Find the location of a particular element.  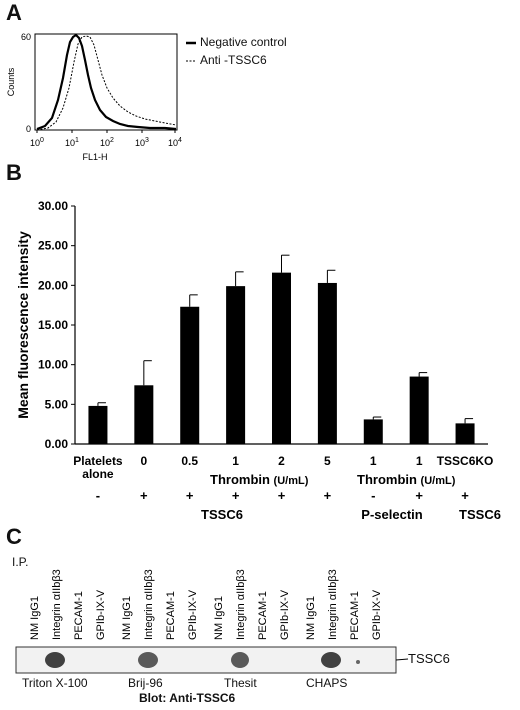

histogram-x-ticks: 10⁰ 10¹ 10² 10³ 10⁴ is located at coordinates (106, 139).